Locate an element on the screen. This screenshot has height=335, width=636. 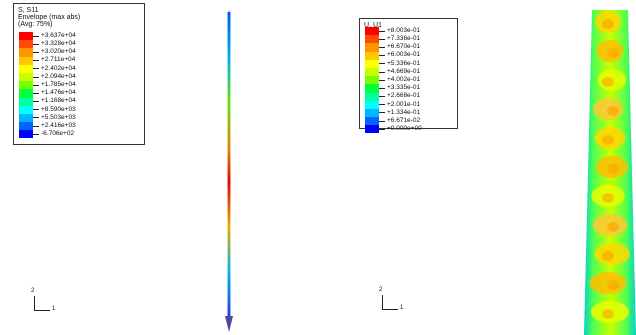
legend-value: +2.711e+04 is located at coordinates (58, 60).